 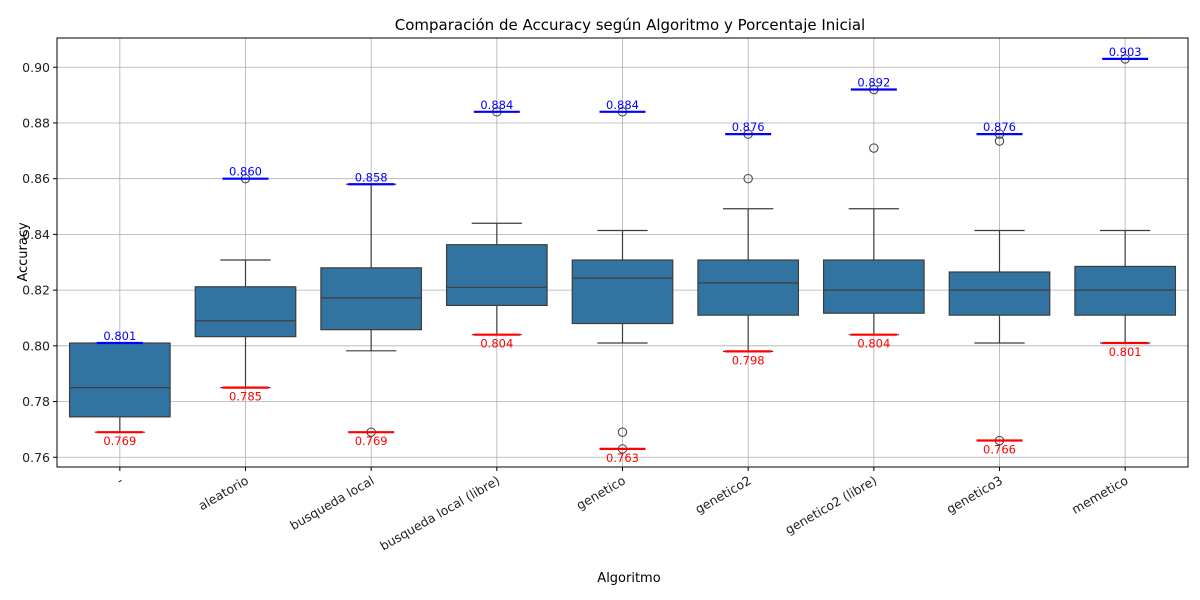 I want to click on y-axis: 0.76 0.78 0.80 0.82 0.84 0.86 0.88 0.90, so click(x=39, y=262).